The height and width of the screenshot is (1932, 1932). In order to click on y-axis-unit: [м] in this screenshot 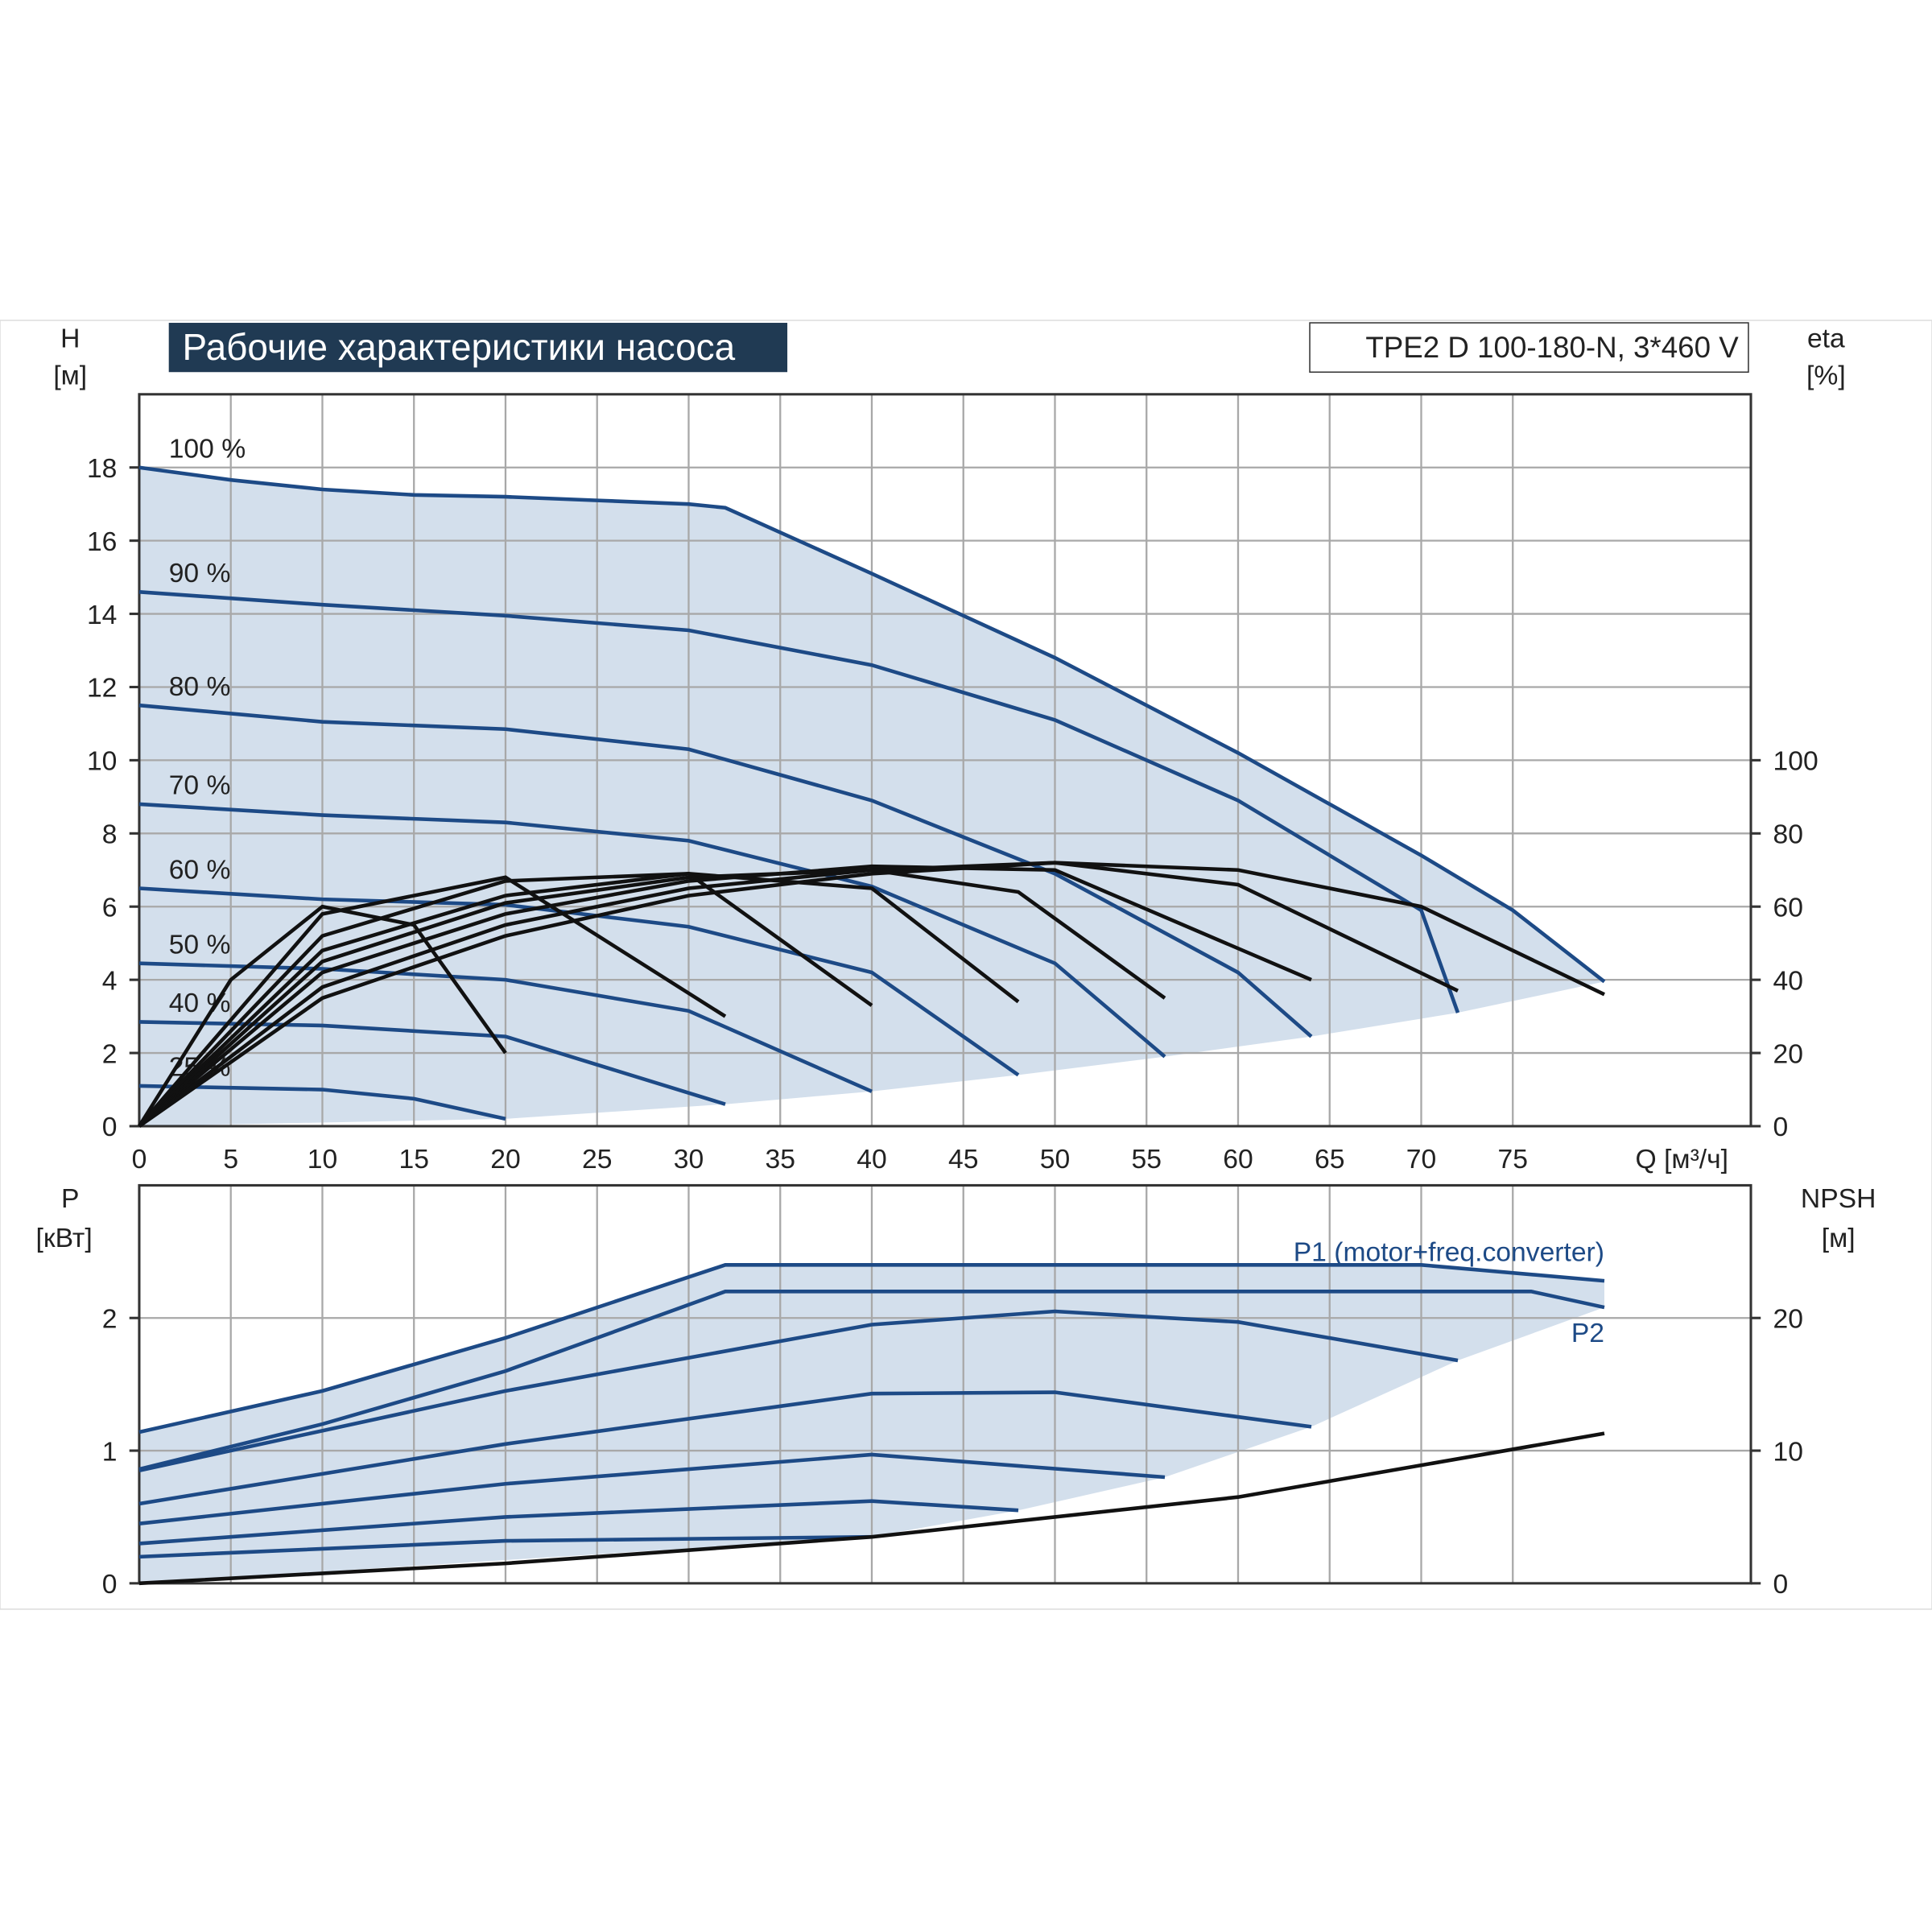, I will do `click(70, 376)`.